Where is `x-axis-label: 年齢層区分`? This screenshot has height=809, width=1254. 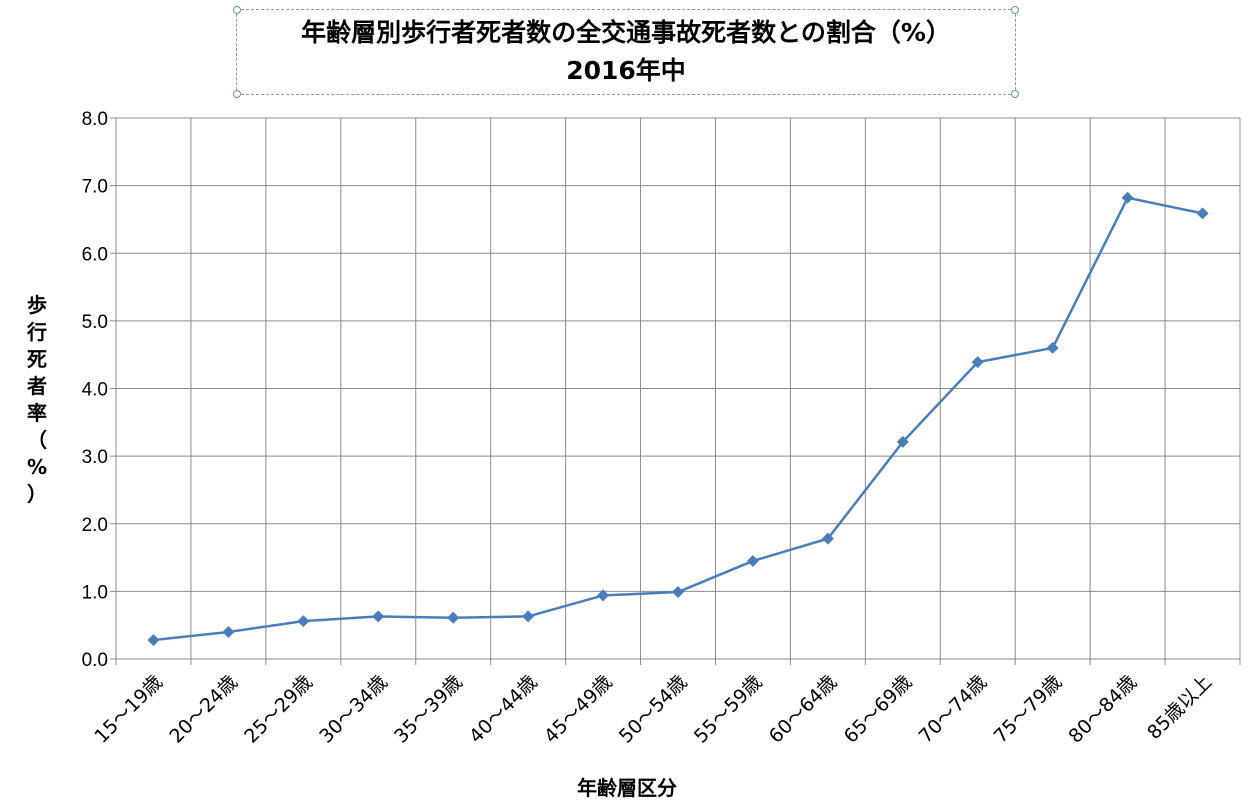 x-axis-label: 年齢層区分 is located at coordinates (627, 788).